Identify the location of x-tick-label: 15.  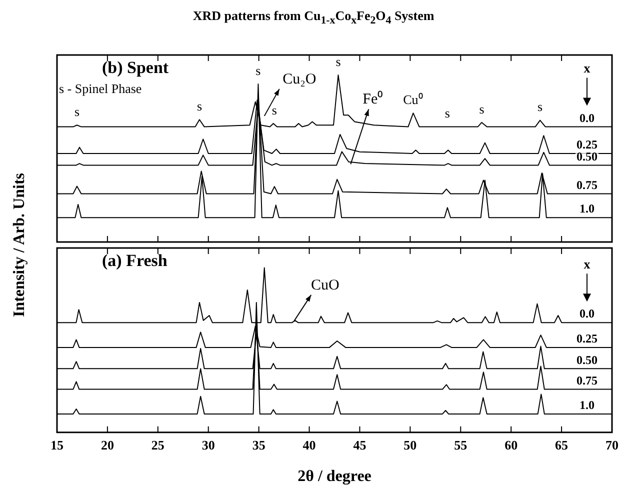
(57, 445).